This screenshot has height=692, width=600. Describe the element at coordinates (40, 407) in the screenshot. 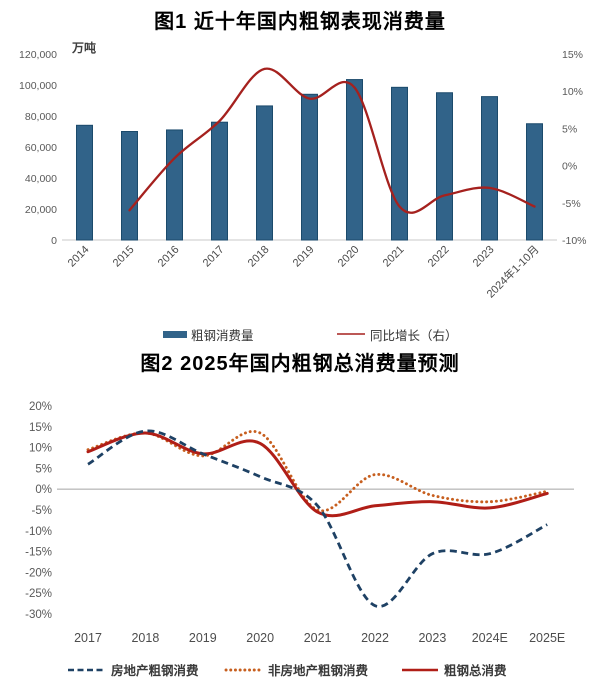

I see `y-axis-tick-label: 20%` at that location.